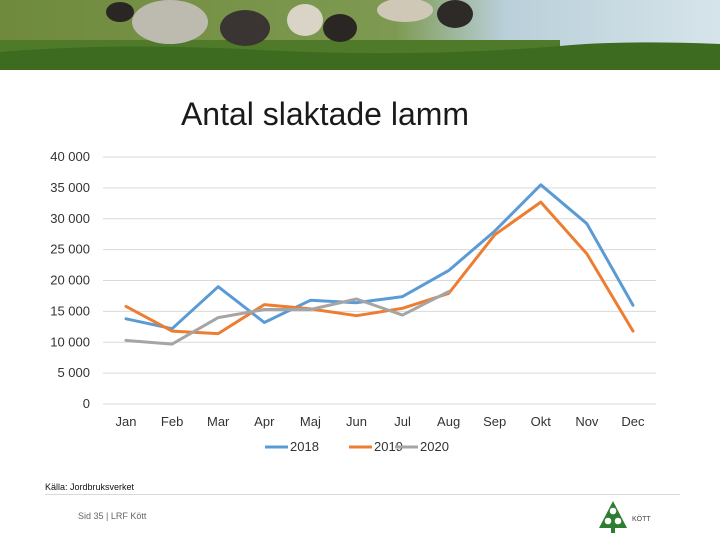 This screenshot has width=720, height=540. What do you see at coordinates (112, 516) in the screenshot?
I see `page-info: Sid 35 | LRF Kött` at bounding box center [112, 516].